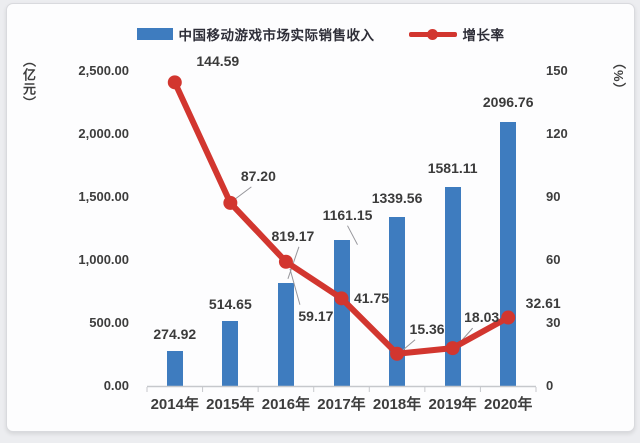 This screenshot has width=640, height=443. What do you see at coordinates (103, 133) in the screenshot?
I see `y-axis-tick-left: 2,000.00` at bounding box center [103, 133].